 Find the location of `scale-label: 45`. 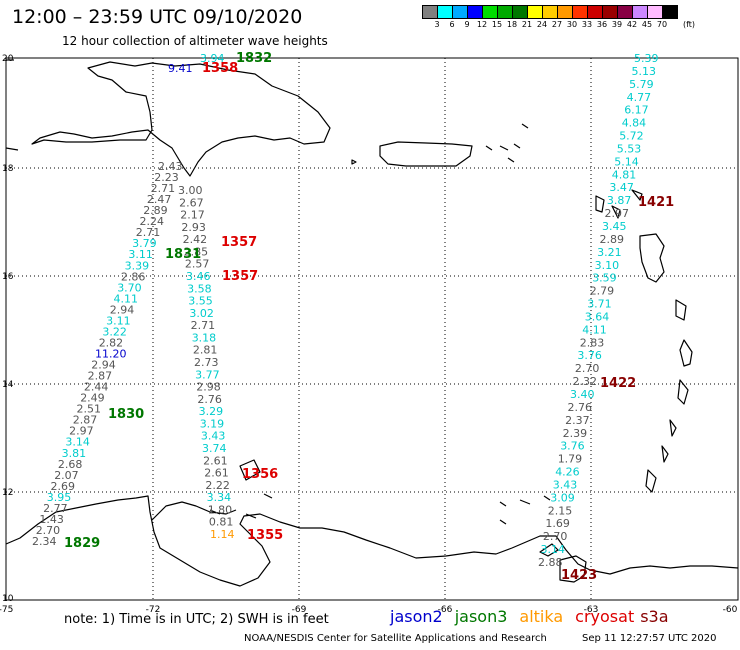

scale-label: 45 is located at coordinates (647, 24).